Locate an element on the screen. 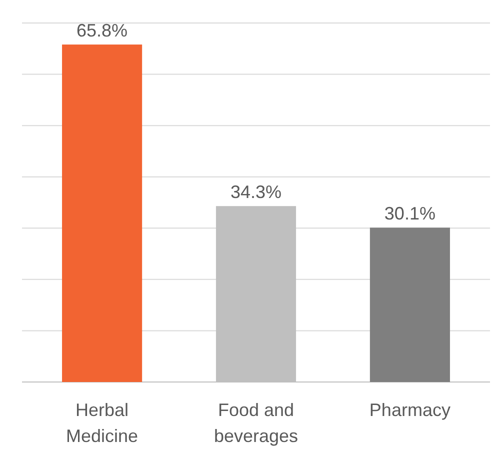  data-label: 30.1% is located at coordinates (410, 214).